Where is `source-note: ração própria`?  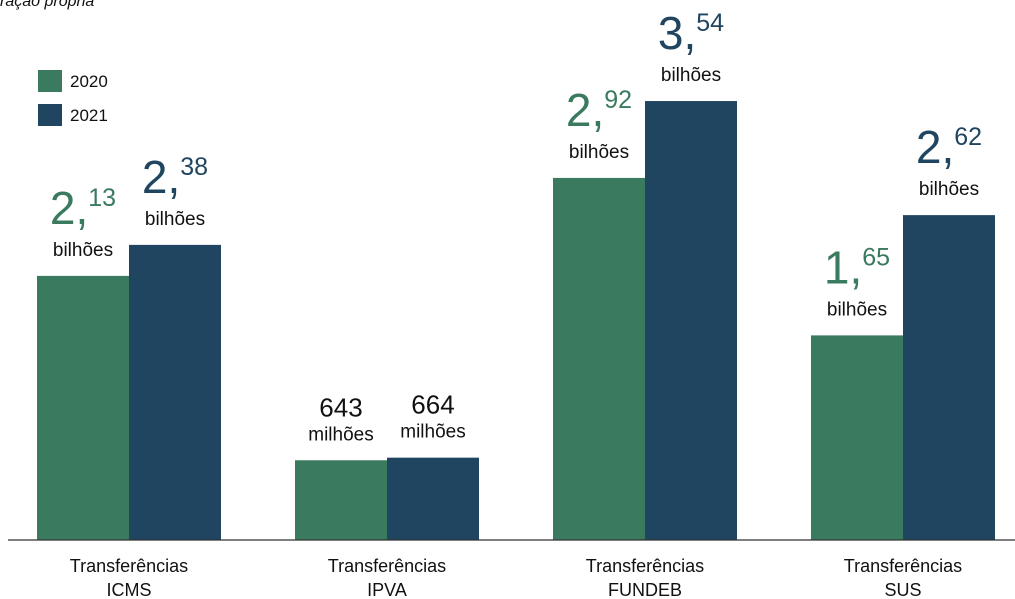 source-note: ração própria is located at coordinates (47, 5).